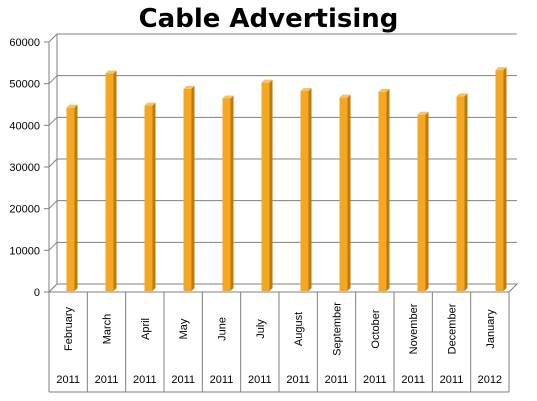  What do you see at coordinates (24, 251) in the screenshot?
I see `y-tick-label: 10000` at bounding box center [24, 251].